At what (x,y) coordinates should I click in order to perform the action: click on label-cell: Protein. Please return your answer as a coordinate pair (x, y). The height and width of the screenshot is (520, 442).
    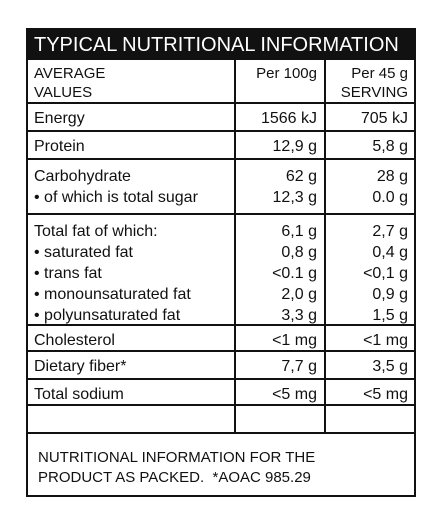
    Looking at the image, I should click on (131, 145).